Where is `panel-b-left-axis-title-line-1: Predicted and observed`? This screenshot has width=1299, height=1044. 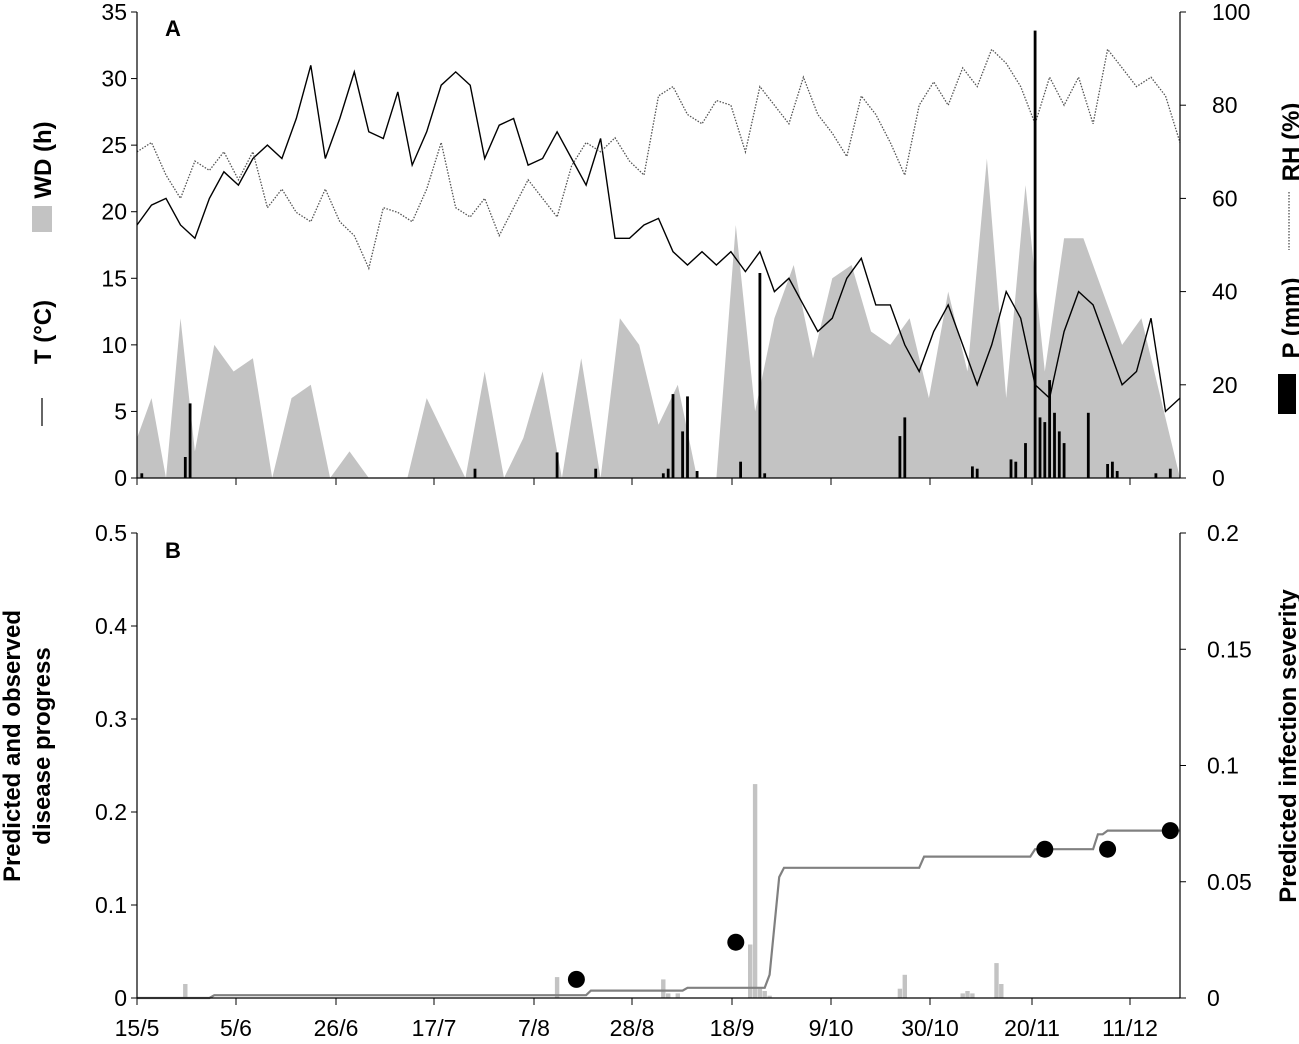
panel-b-left-axis-title-line-1: Predicted and observed is located at coordinates (13, 746).